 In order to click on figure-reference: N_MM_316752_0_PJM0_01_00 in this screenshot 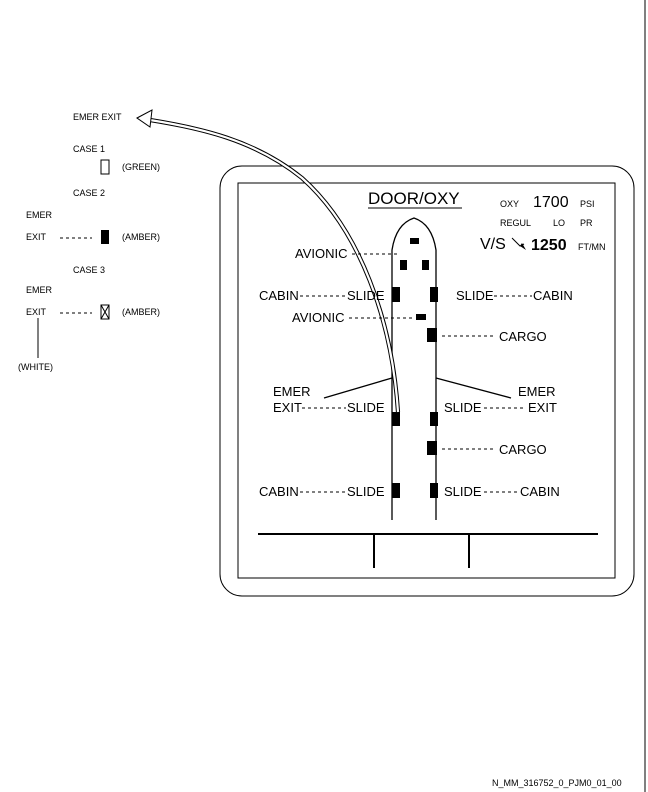, I will do `click(557, 783)`.